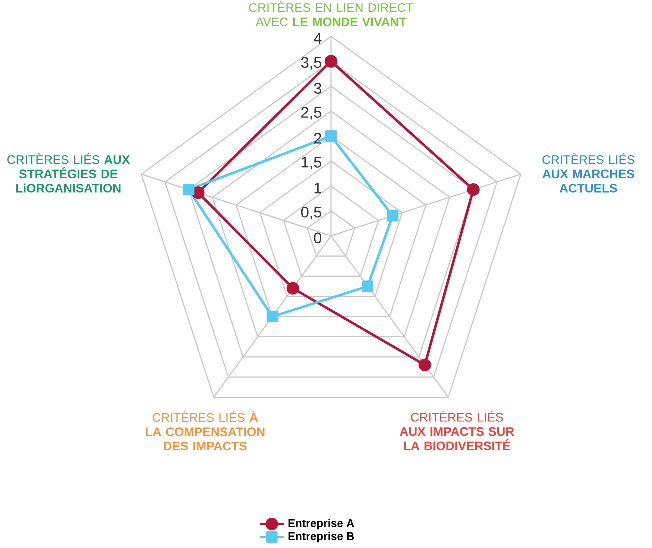 The height and width of the screenshot is (548, 652). What do you see at coordinates (69, 173) in the screenshot?
I see `spoke-label: CRITÈRES LIÉS AUX STRATÉGIES DE LiORGANISATION` at bounding box center [69, 173].